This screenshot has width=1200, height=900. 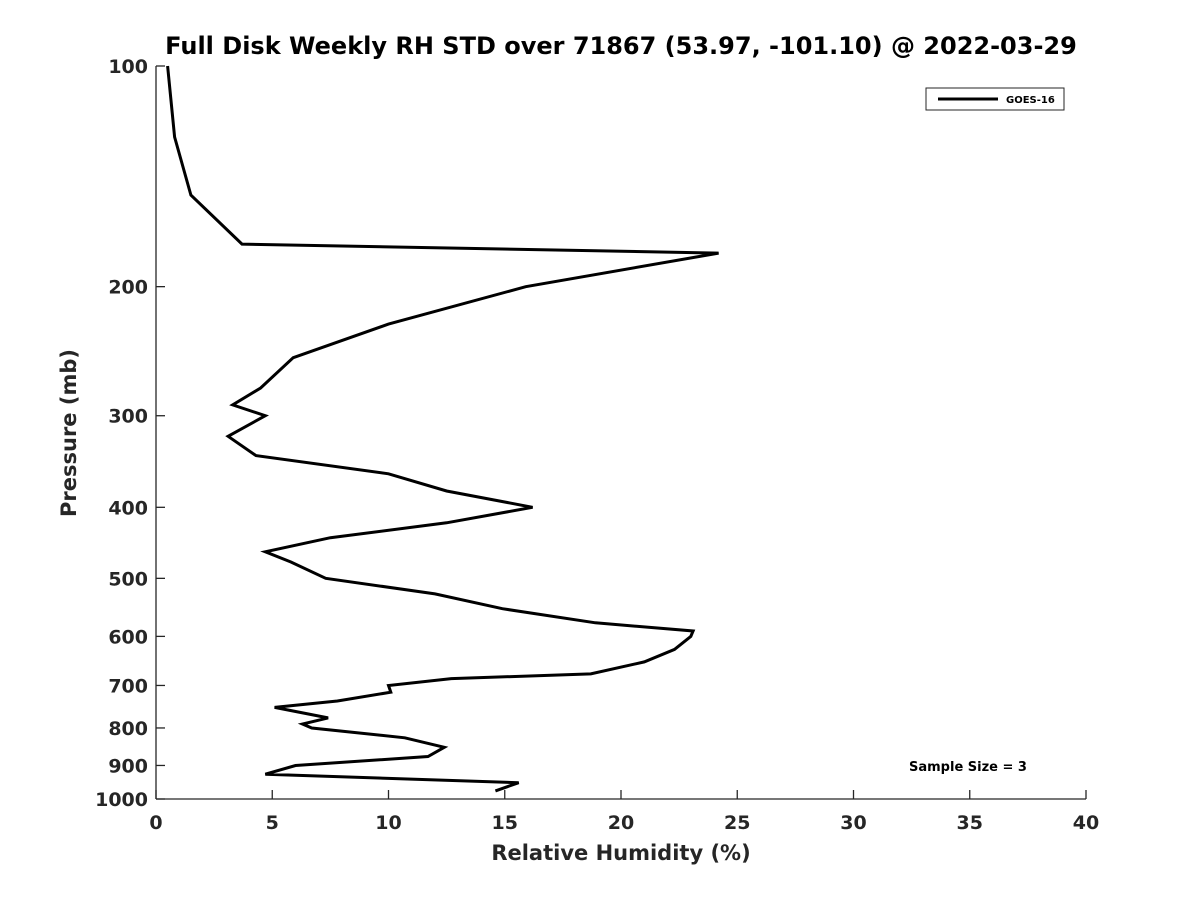 I want to click on y-ticks: 100 200 300 400 500 600 700 800 900 1000, so click(x=130, y=433).